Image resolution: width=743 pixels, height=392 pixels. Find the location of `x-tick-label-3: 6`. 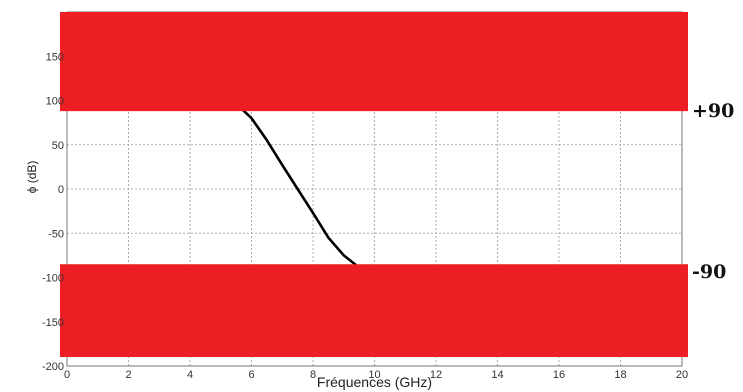

x-tick-label-3: 6 is located at coordinates (251, 375).